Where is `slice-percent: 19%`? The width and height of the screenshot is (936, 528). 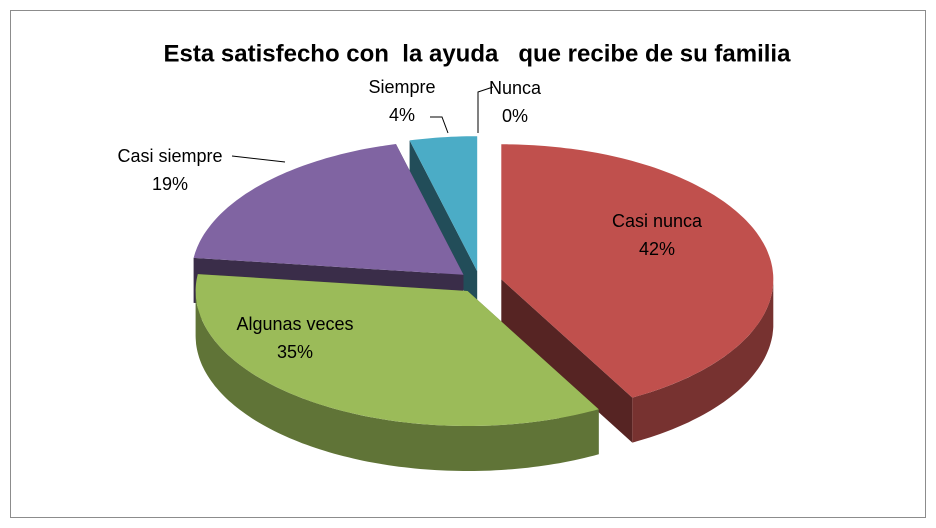 slice-percent: 19% is located at coordinates (170, 184).